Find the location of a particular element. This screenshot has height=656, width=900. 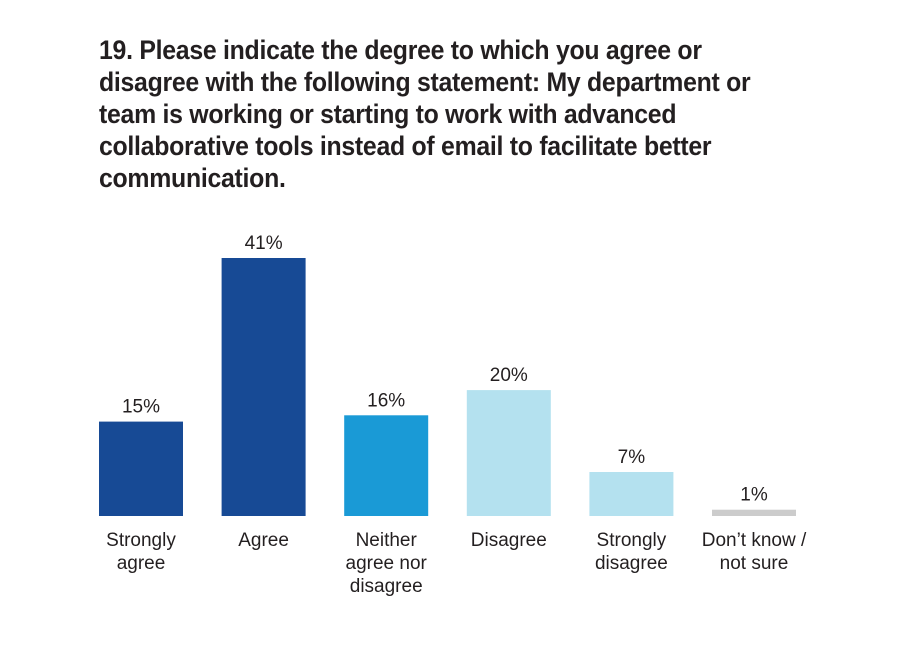

category-label-6: Don’t know / not sure is located at coordinates (754, 552).